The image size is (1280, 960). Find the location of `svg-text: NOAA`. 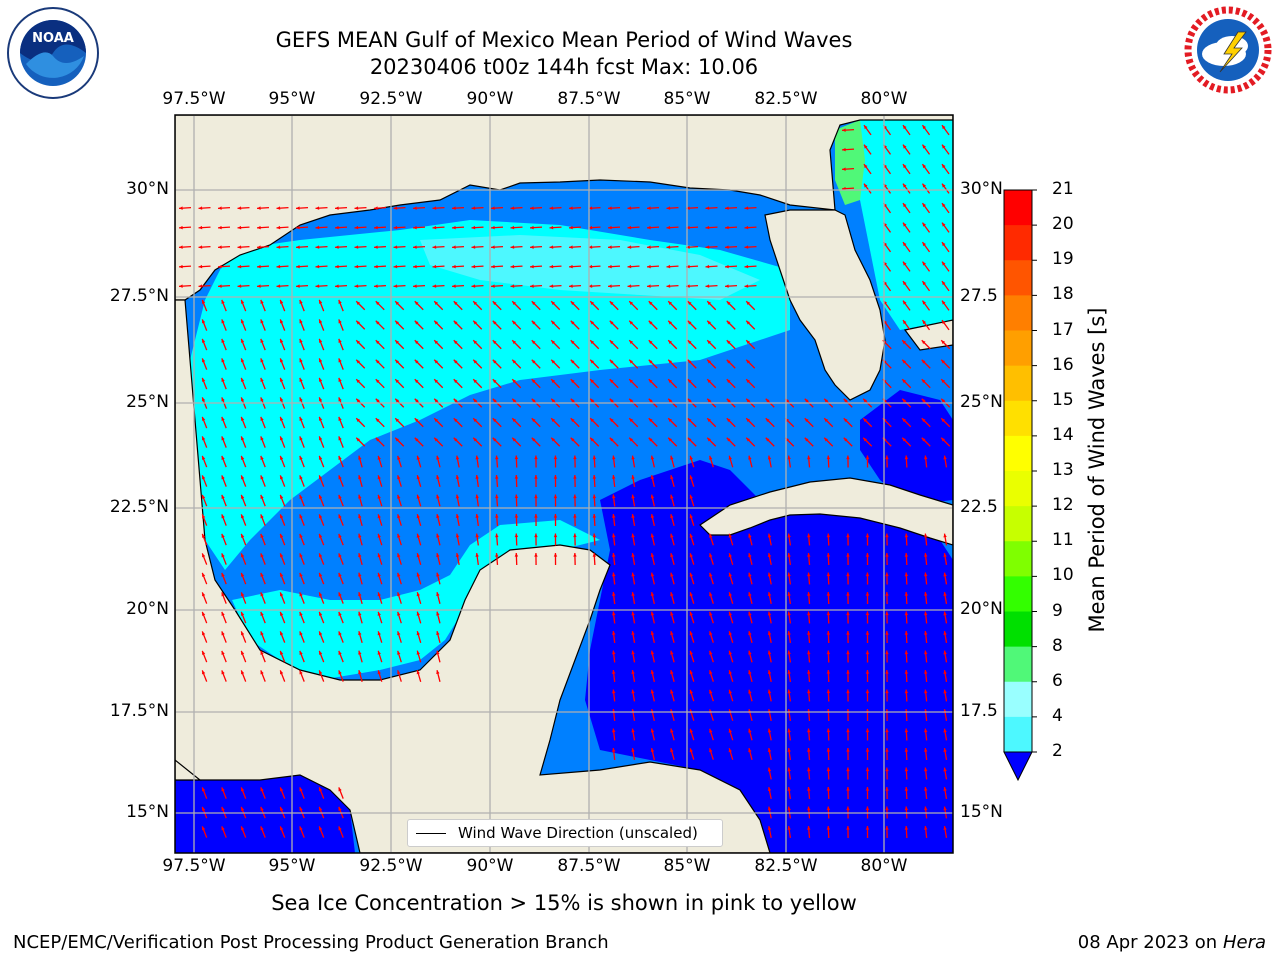

svg-text: NOAA is located at coordinates (53, 38).